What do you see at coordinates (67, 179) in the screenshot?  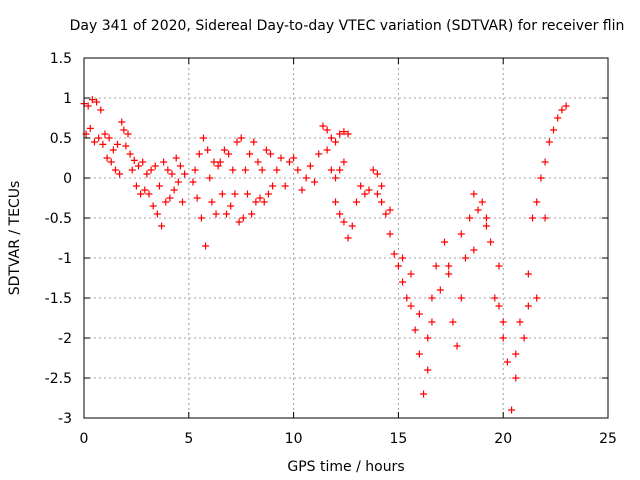 I see `y-tick-label: 0` at bounding box center [67, 179].